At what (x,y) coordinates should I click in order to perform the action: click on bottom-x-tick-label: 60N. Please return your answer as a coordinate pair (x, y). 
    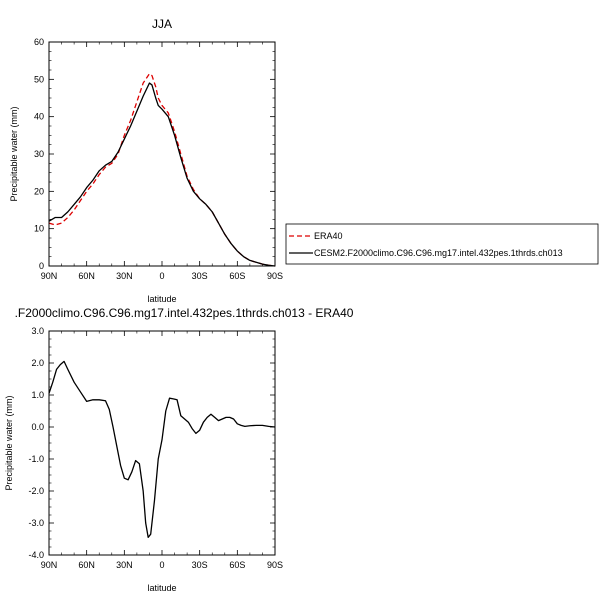
    Looking at the image, I should click on (86, 565).